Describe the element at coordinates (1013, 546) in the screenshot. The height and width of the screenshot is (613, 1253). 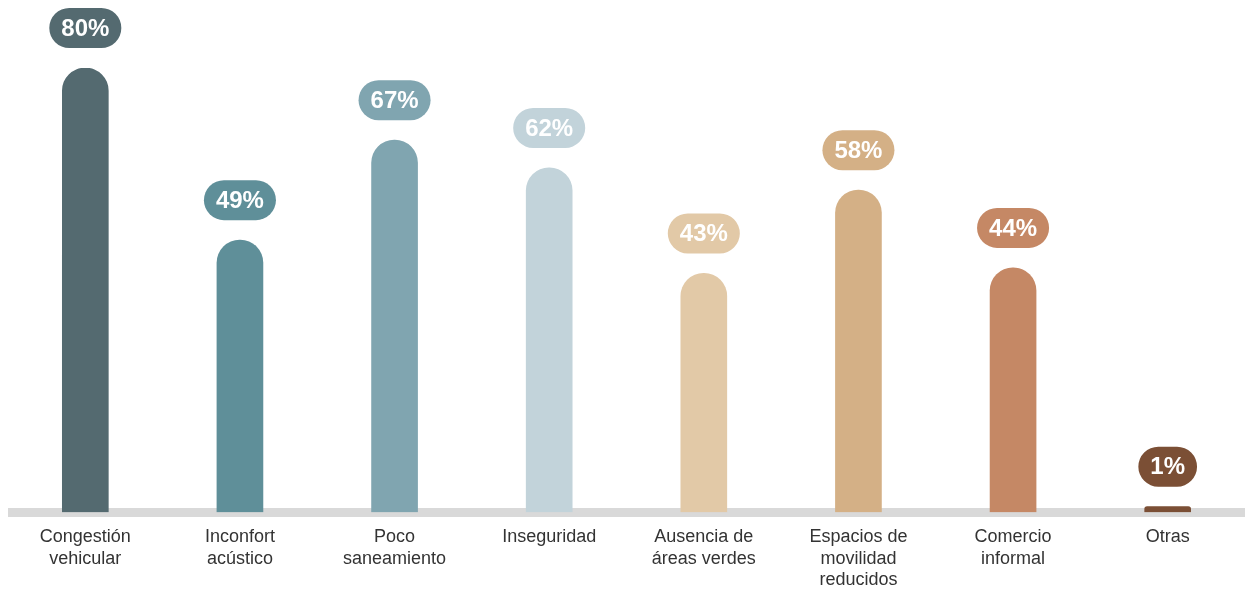
I see `x-tick-label: Comercio informal` at that location.